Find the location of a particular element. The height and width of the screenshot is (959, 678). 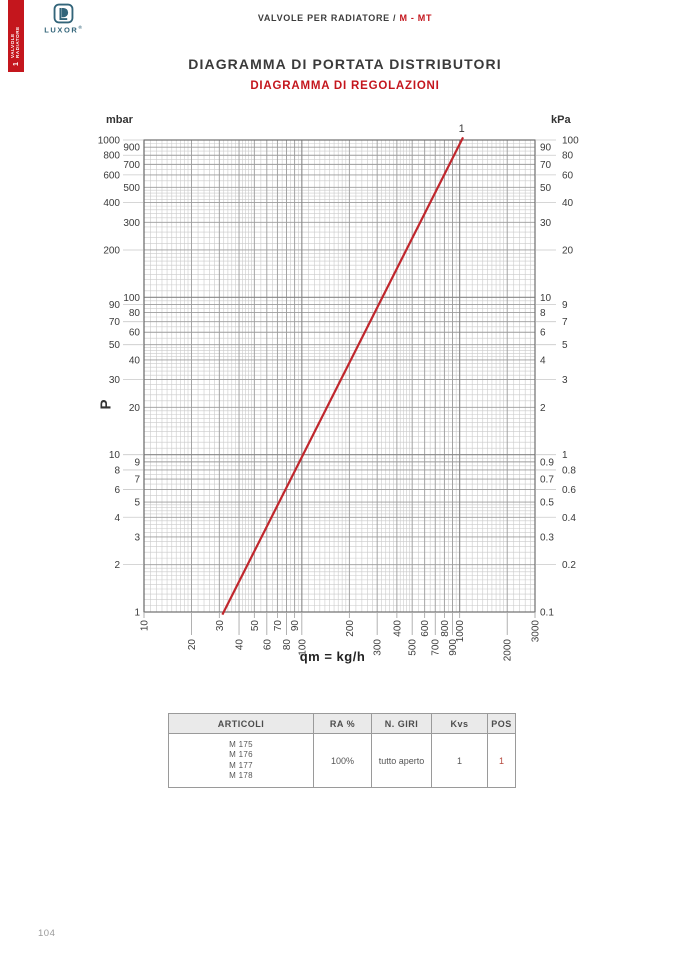

svg-text: 1000 is located at coordinates (460, 631).